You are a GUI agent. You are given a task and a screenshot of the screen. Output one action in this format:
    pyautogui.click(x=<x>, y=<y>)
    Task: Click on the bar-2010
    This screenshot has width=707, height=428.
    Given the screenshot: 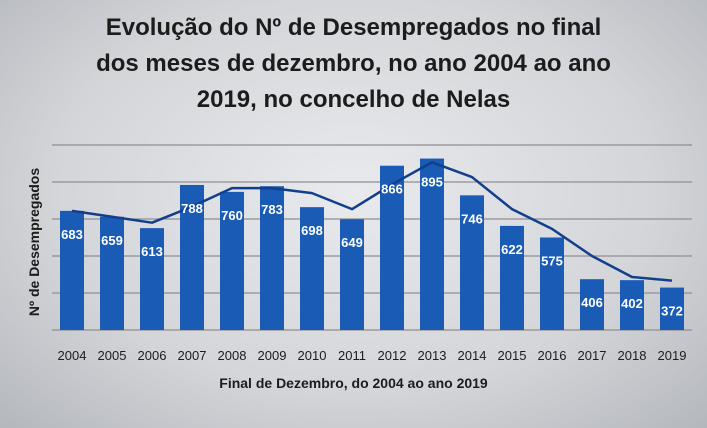 What is the action you would take?
    pyautogui.click(x=312, y=268)
    